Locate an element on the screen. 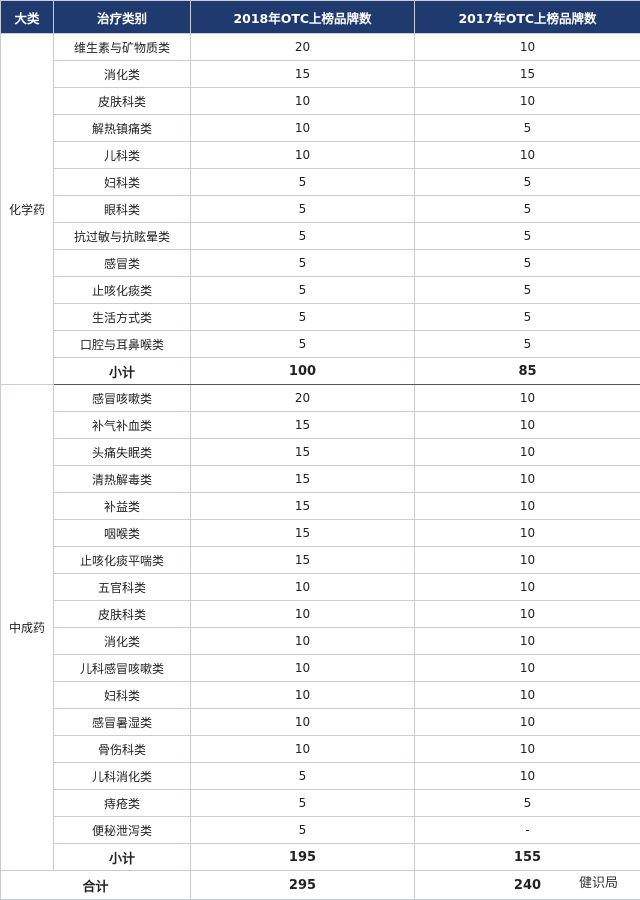 This screenshot has width=640, height=900. category-cell: 眼科类 is located at coordinates (122, 209).